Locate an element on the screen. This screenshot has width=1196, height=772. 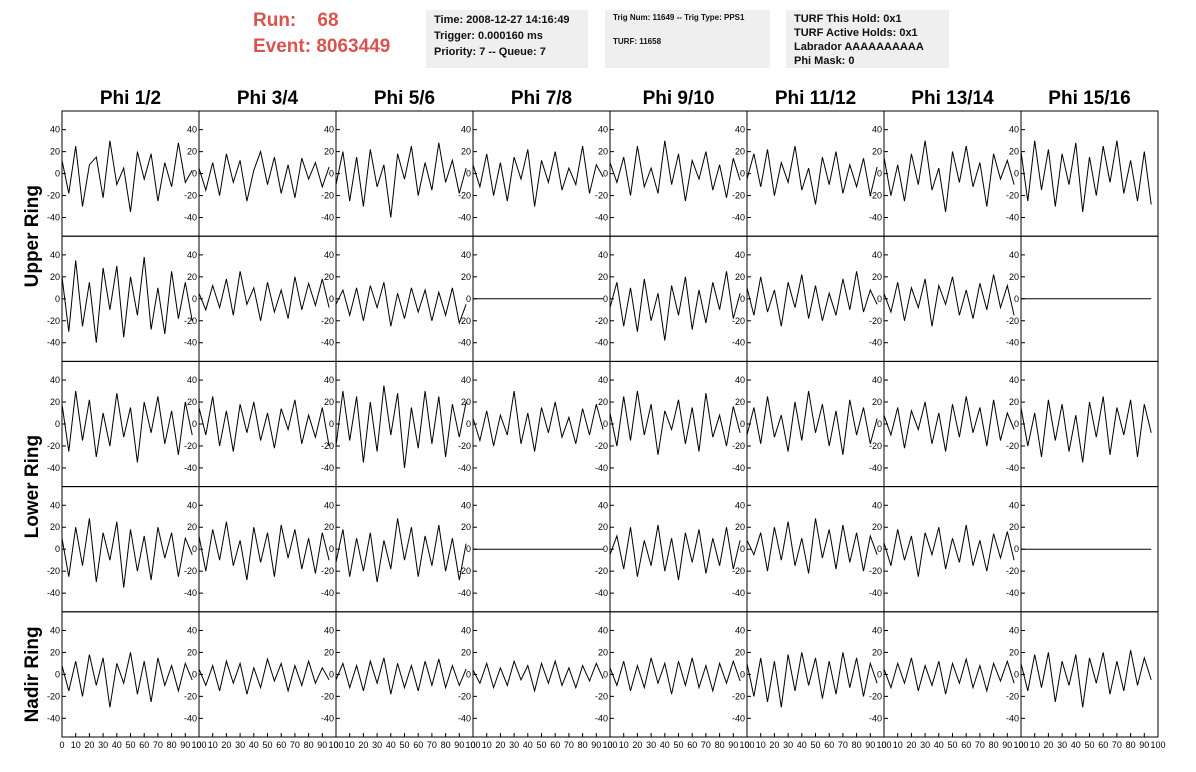
info-line: TURF Active Holds: 0x1 is located at coordinates (856, 33).